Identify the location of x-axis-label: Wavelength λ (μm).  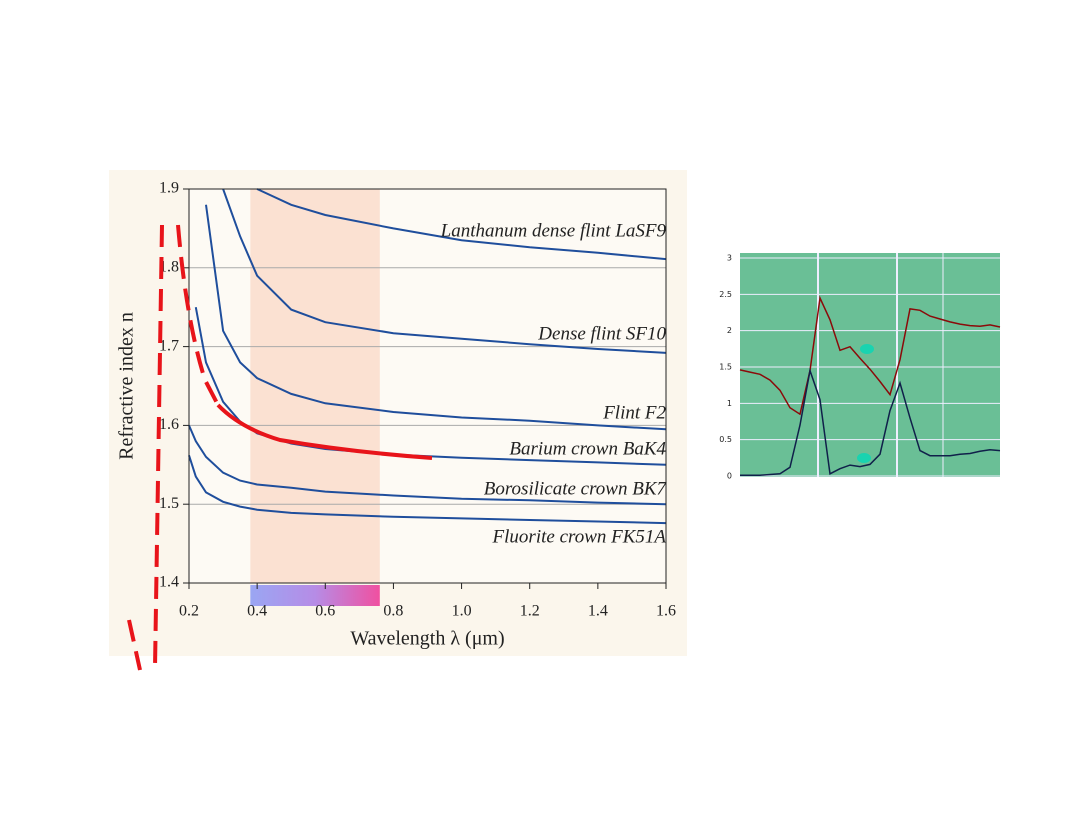
(427, 639).